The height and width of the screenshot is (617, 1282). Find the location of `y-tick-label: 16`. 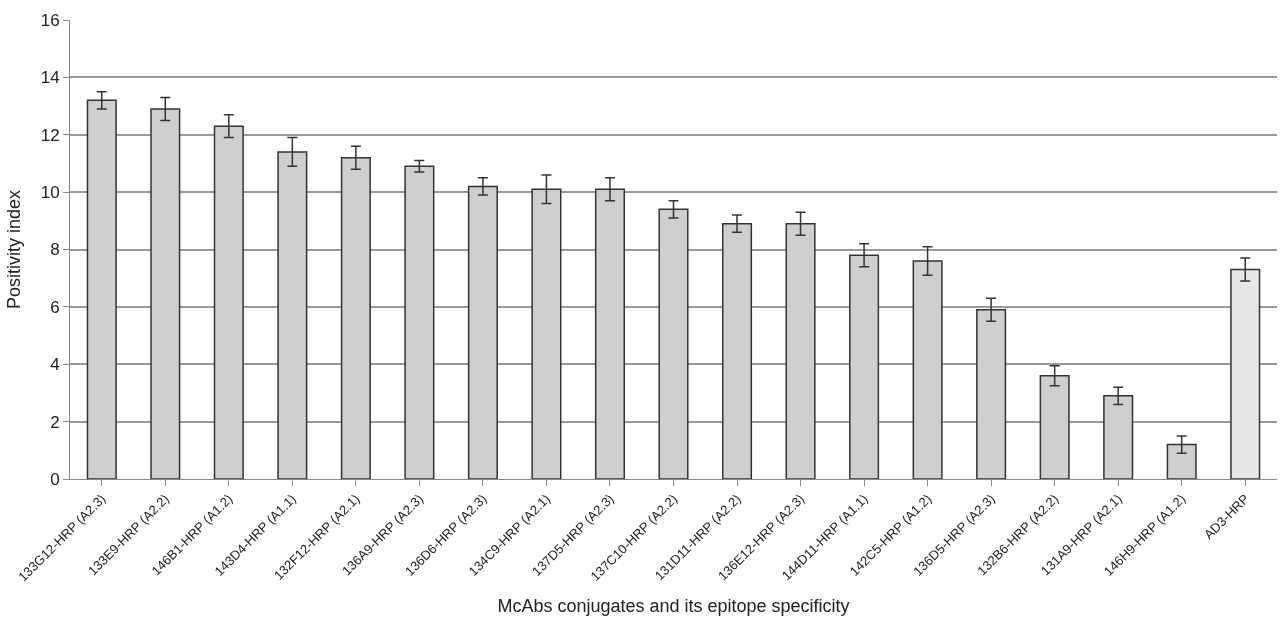

y-tick-label: 16 is located at coordinates (50, 20).